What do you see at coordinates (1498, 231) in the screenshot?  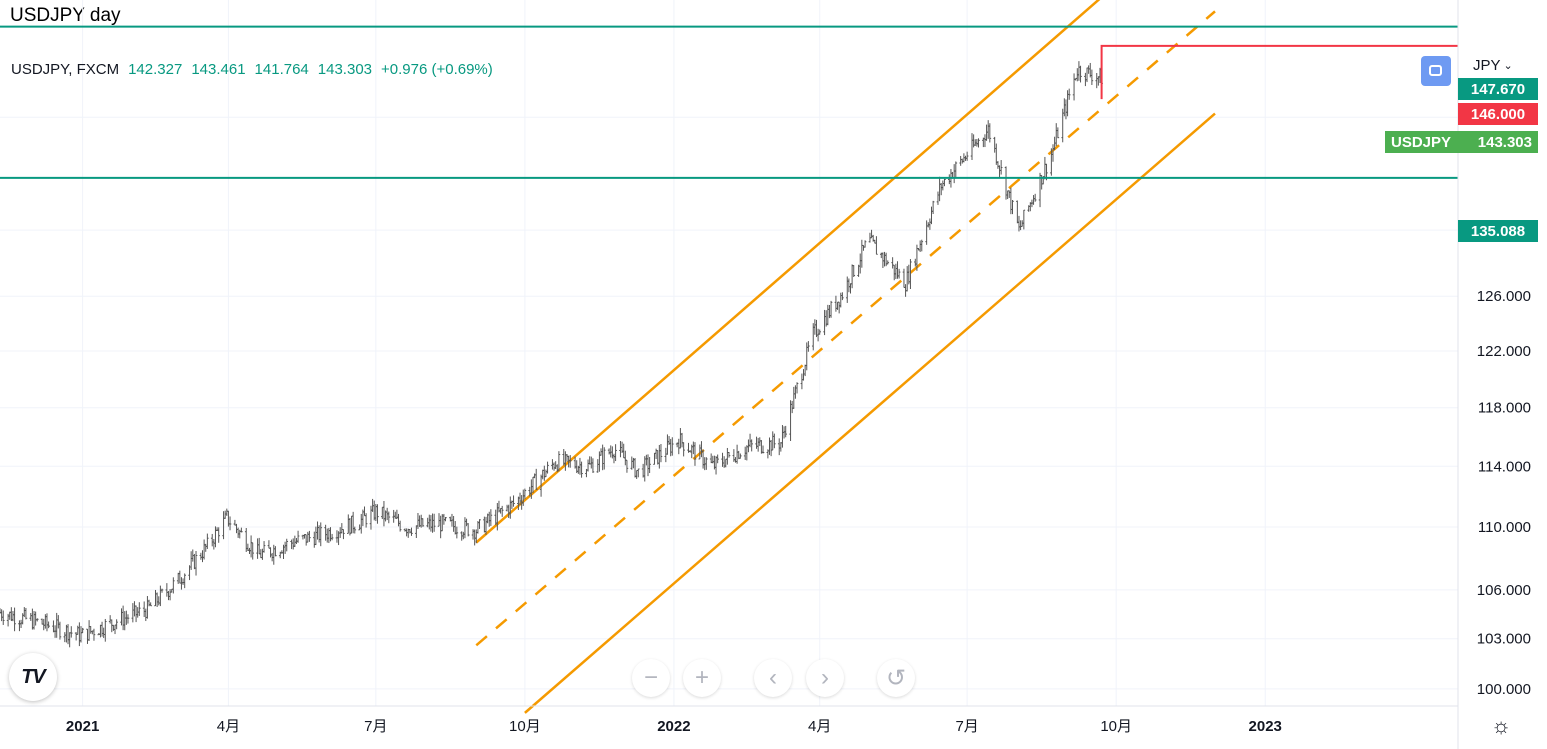 I see `price-tag-lower-level: 135.088` at bounding box center [1498, 231].